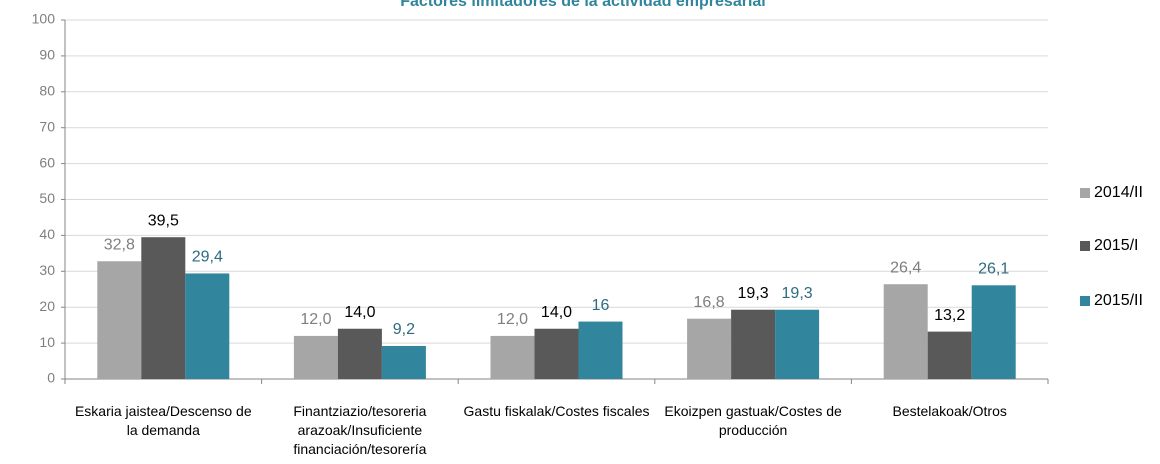 The height and width of the screenshot is (464, 1160). What do you see at coordinates (51, 378) in the screenshot?
I see `y-tick-label: 0` at bounding box center [51, 378].